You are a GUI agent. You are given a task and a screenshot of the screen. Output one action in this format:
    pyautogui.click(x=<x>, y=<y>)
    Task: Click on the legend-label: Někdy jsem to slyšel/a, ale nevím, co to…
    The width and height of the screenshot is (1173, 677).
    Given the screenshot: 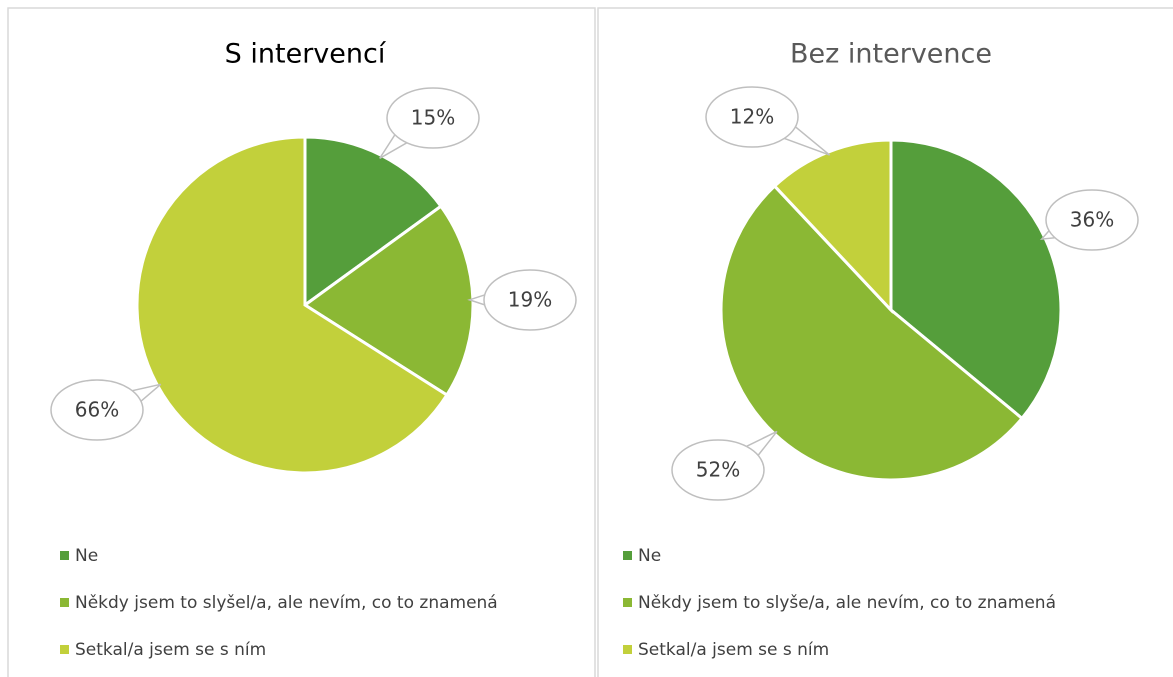 What is the action you would take?
    pyautogui.click(x=286, y=603)
    